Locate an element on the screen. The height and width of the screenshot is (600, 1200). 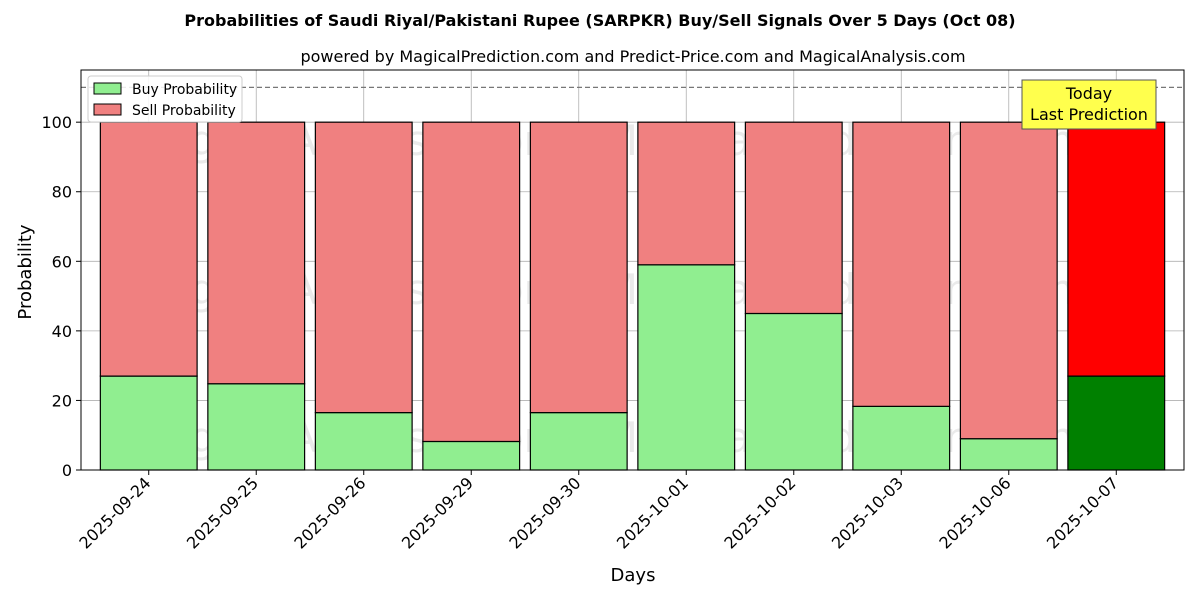
y-axis-label: Probability is located at coordinates (25, 271).